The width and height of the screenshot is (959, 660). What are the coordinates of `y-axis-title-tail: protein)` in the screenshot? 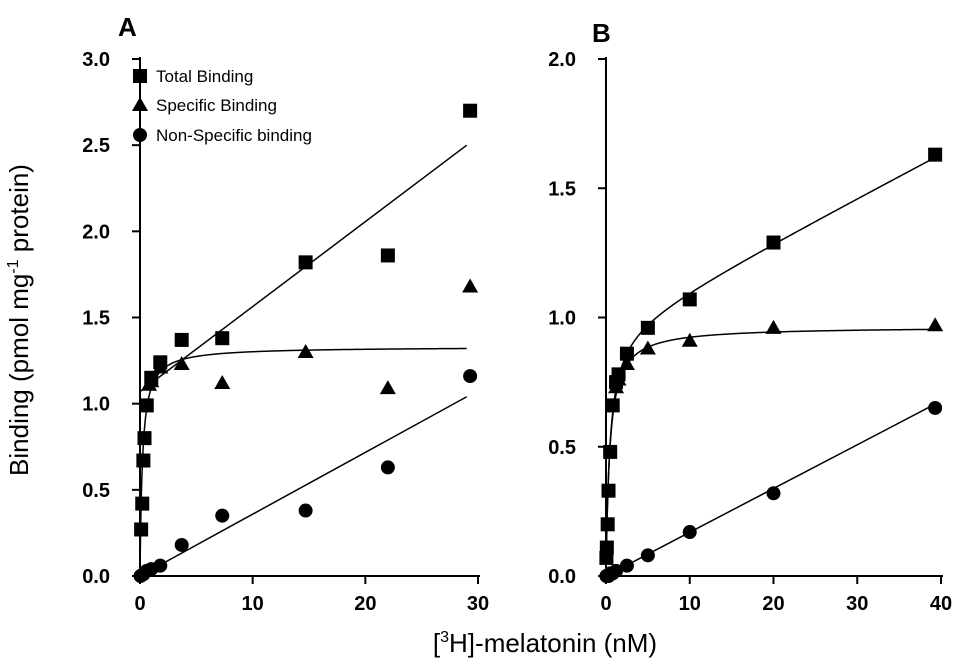 It's located at (19, 211).